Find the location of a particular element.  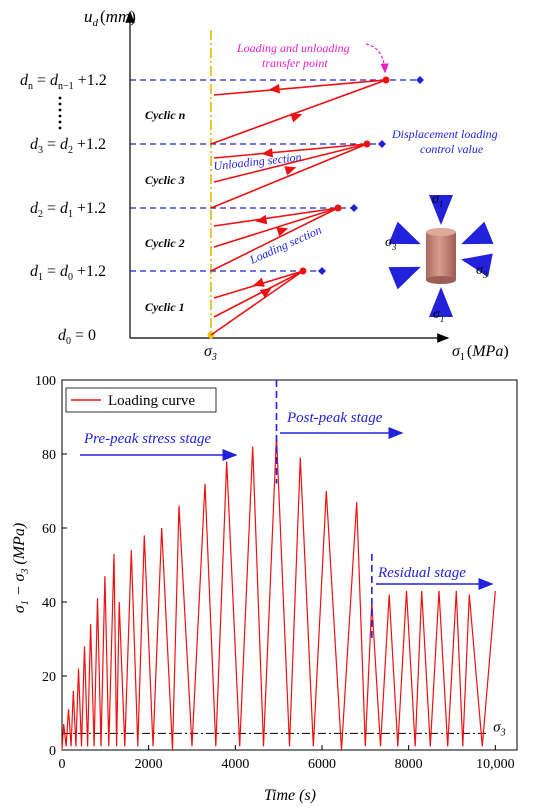

post-peak-label: Post-peak stage is located at coordinates (334, 418).